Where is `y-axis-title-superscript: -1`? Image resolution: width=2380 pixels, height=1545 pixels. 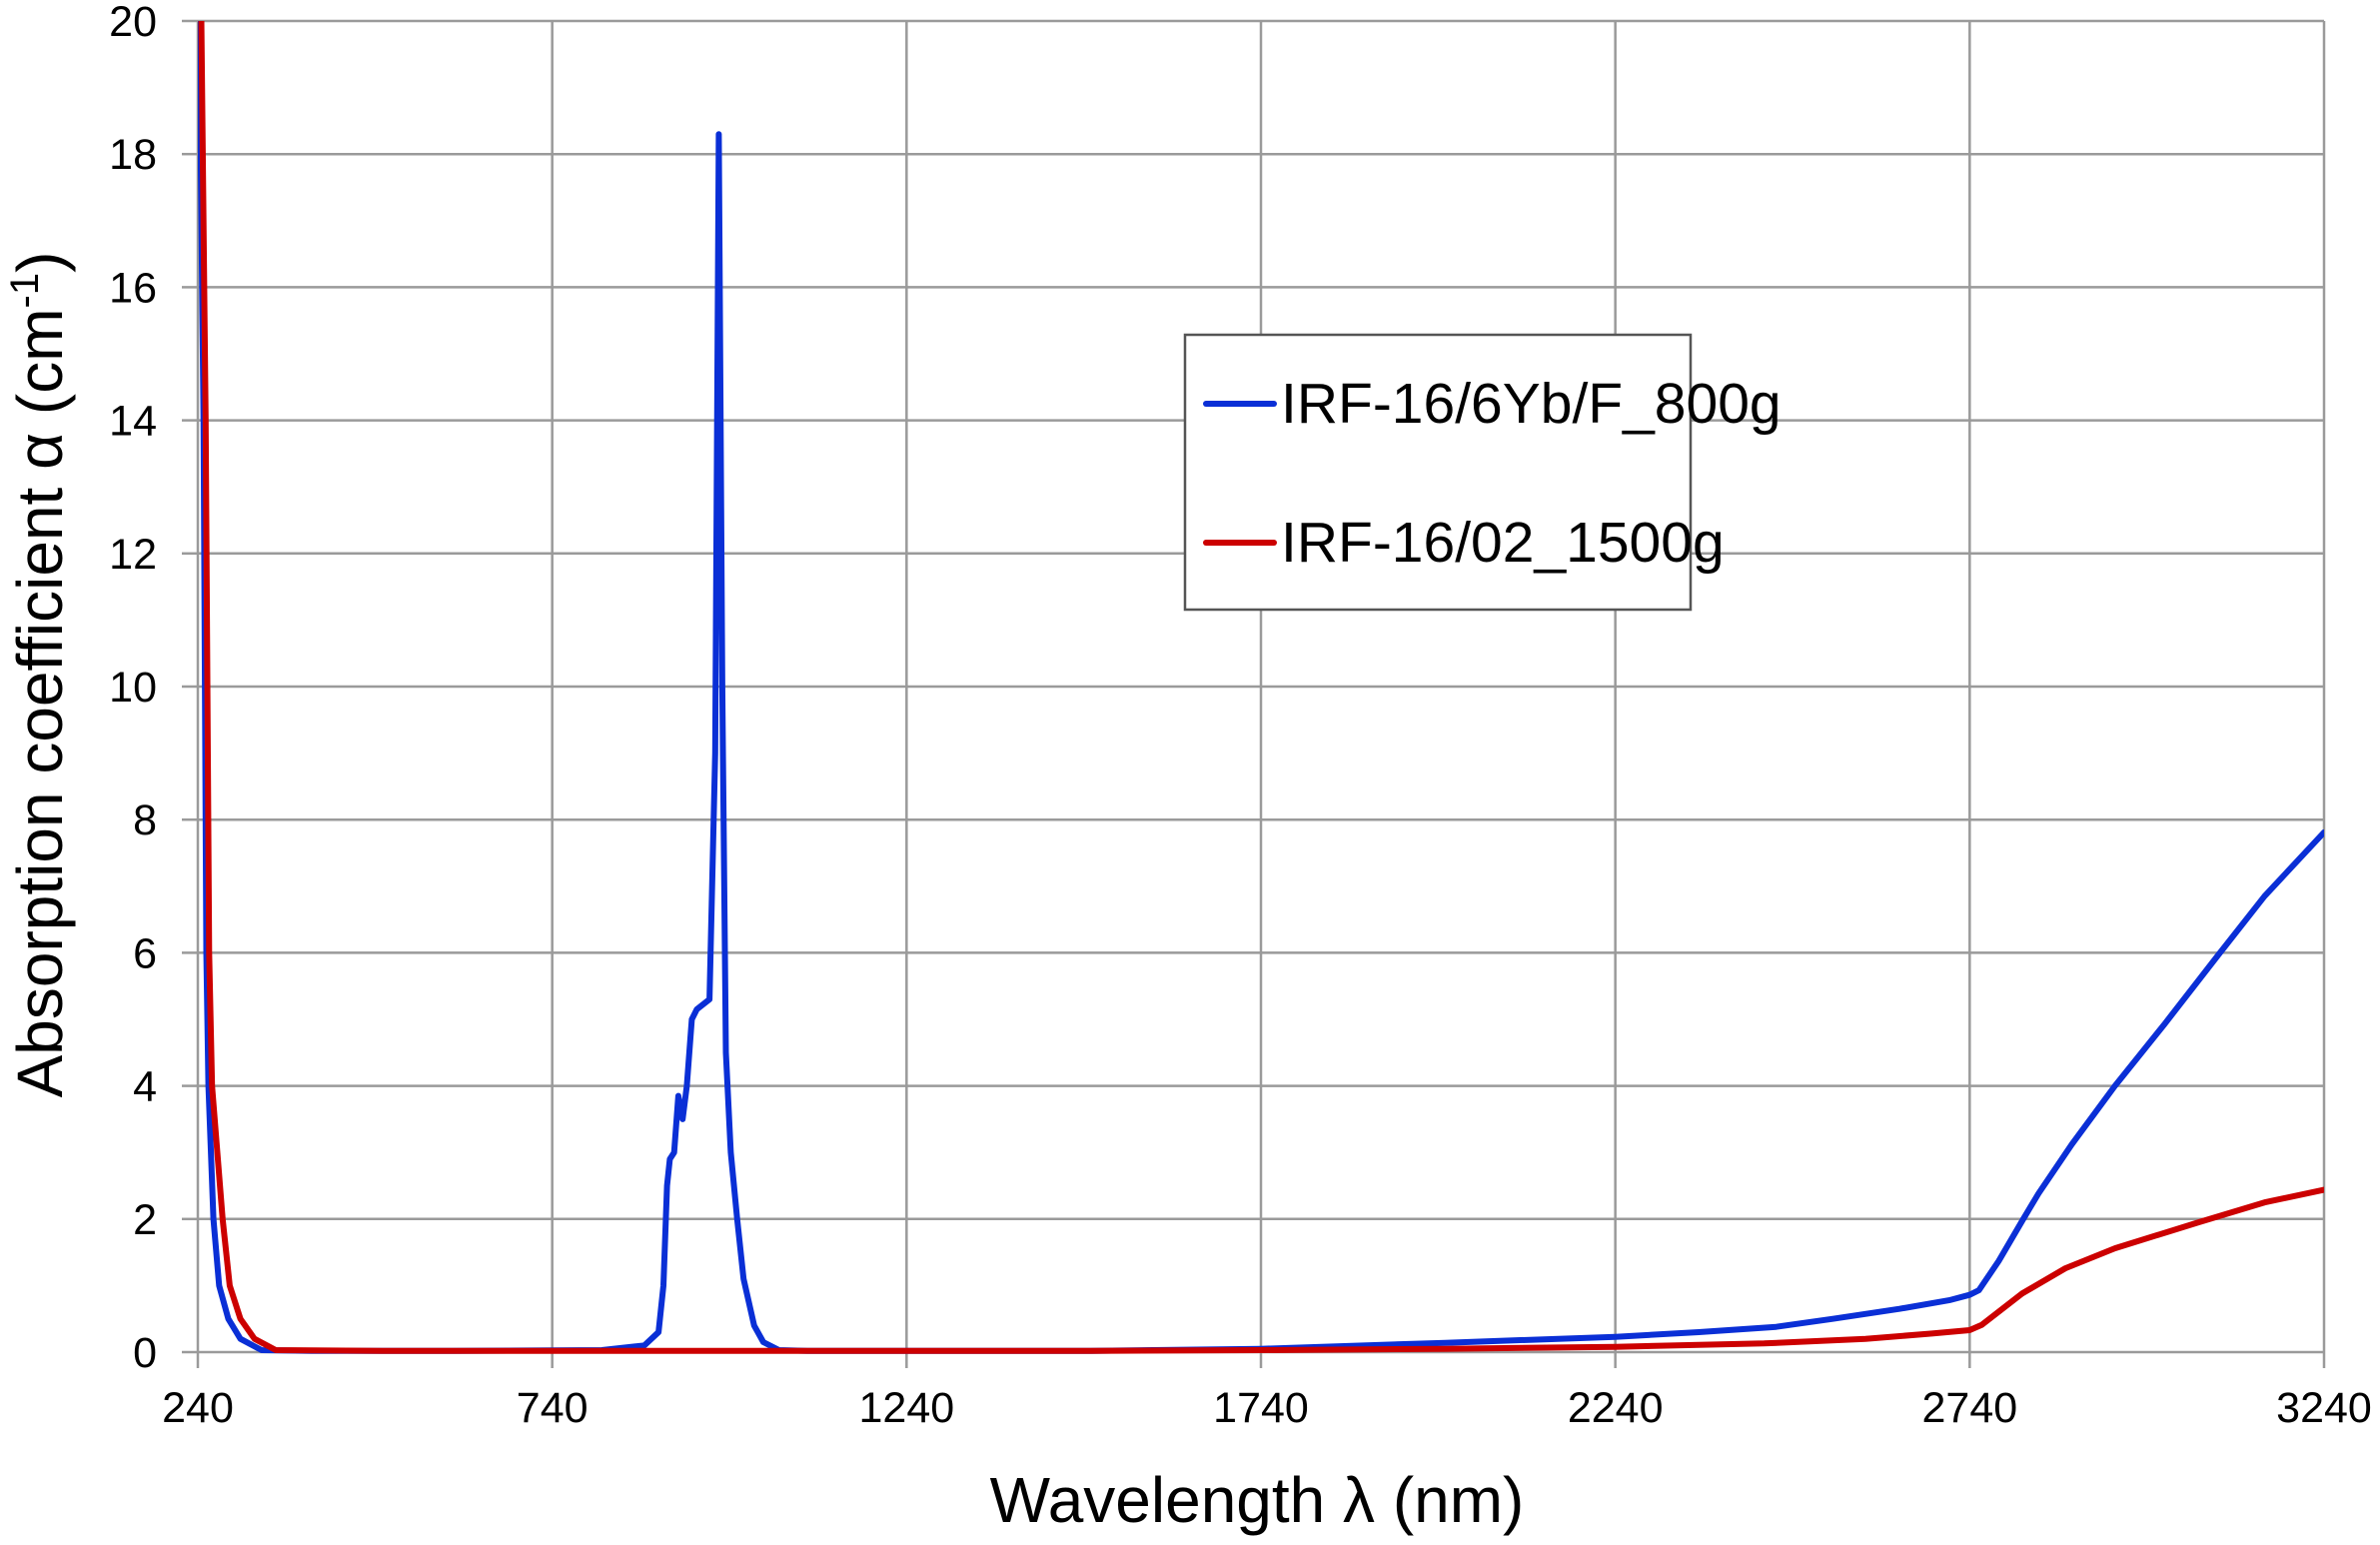
y-axis-title-superscript: -1 is located at coordinates (25, 291).